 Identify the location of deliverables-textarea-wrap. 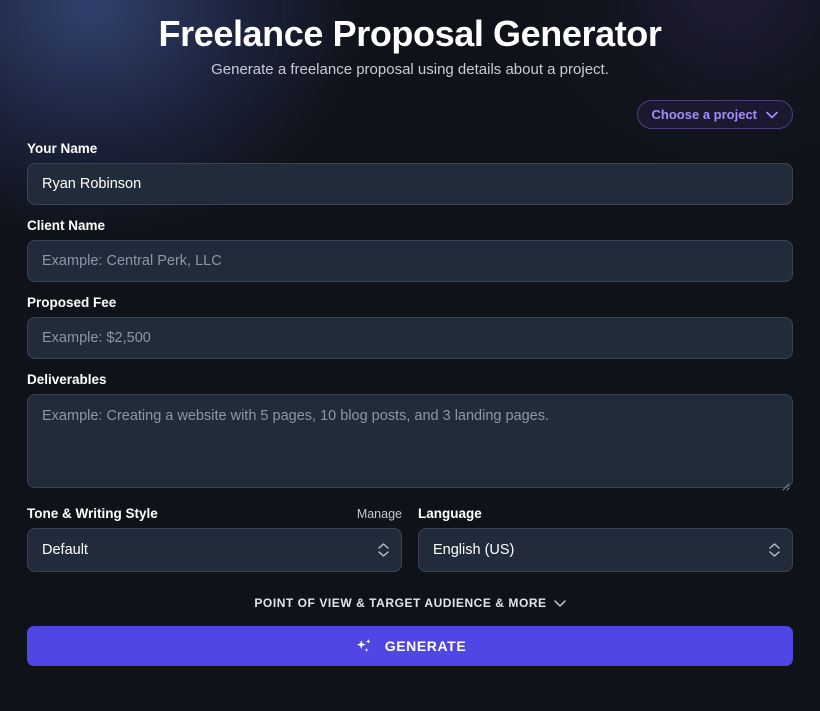
(410, 443).